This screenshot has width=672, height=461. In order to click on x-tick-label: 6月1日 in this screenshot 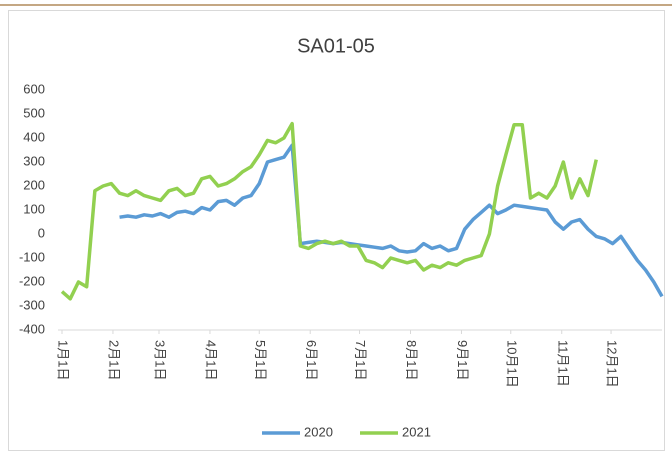, I will do `click(311, 360)`.